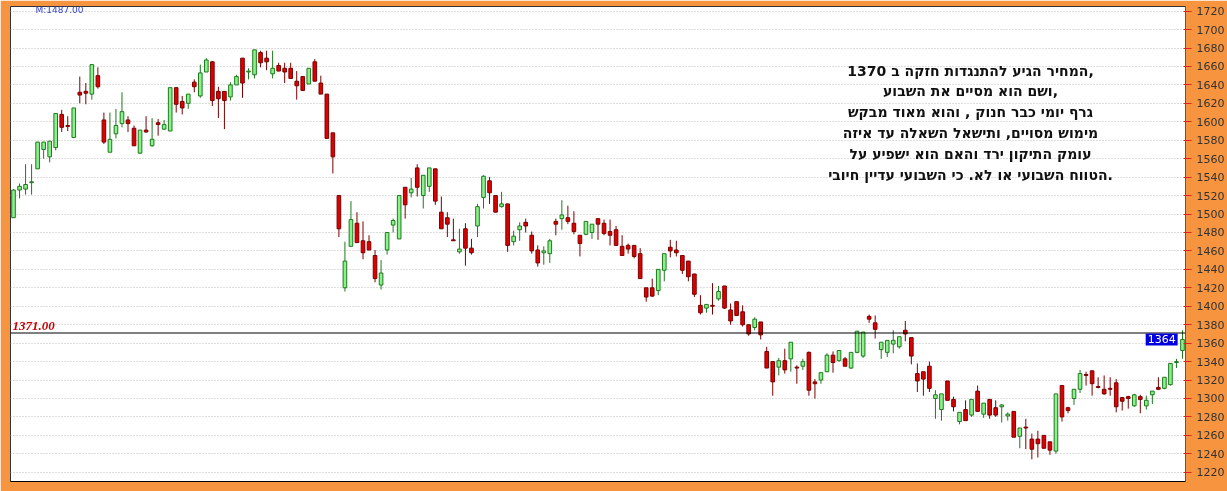 The image size is (1227, 491). What do you see at coordinates (1210, 381) in the screenshot?
I see `y-tick-label: 1320` at bounding box center [1210, 381].